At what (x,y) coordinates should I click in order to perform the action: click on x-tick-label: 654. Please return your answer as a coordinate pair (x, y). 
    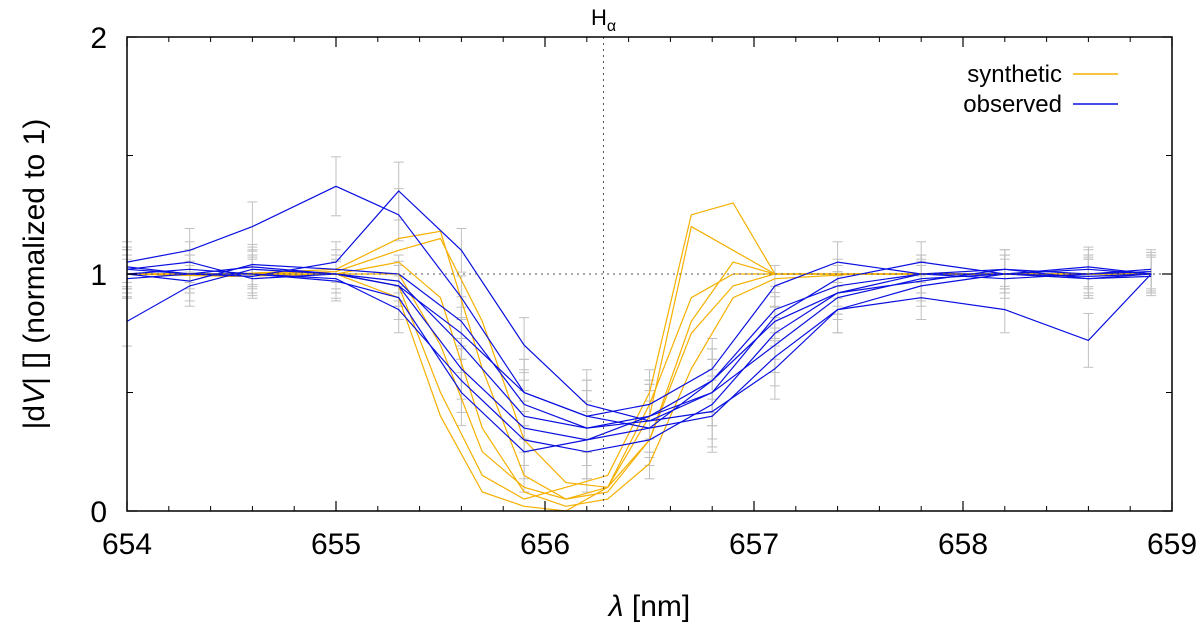
    Looking at the image, I should click on (127, 544).